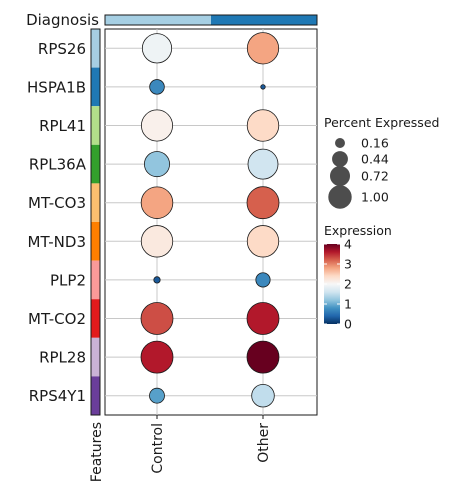 The width and height of the screenshot is (464, 500). What do you see at coordinates (95, 87) in the screenshot?
I see `feature-cell-hspa1b` at bounding box center [95, 87].